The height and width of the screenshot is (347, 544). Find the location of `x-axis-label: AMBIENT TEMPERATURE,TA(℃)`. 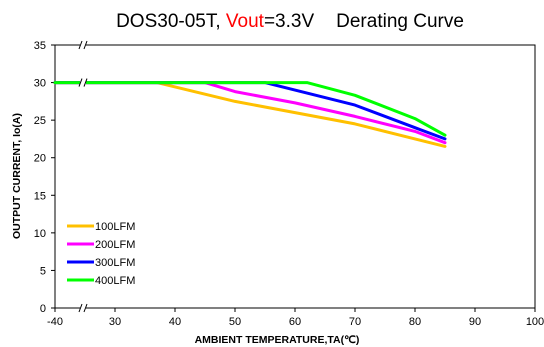

x-axis-label: AMBIENT TEMPERATURE,TA(℃) is located at coordinates (277, 340).